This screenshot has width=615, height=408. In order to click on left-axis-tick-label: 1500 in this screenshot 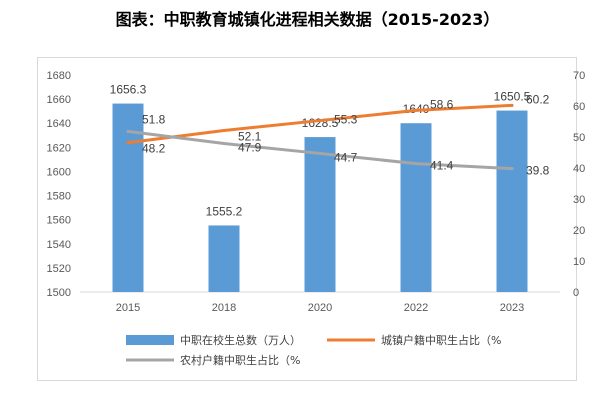, I will do `click(59, 293)`.